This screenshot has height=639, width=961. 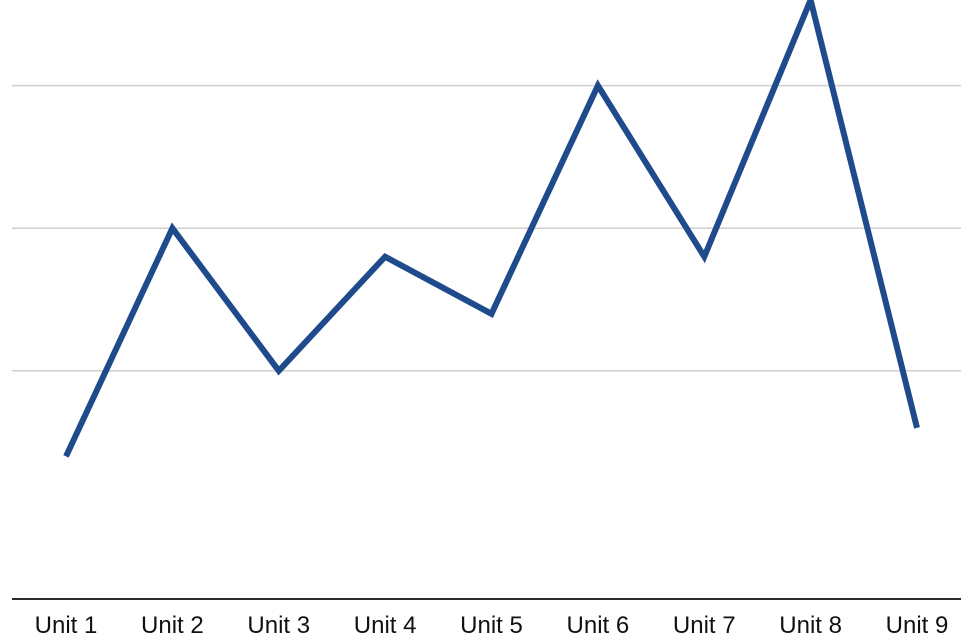 I want to click on x-tick-label: Unit 8, so click(x=810, y=625).